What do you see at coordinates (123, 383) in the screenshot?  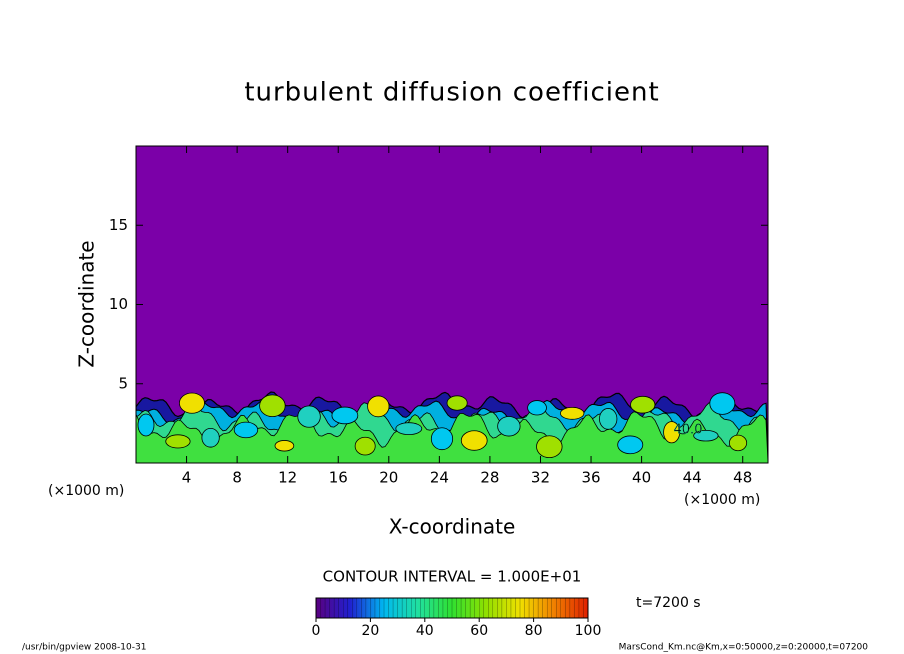 I see `y-tick-label: 5` at bounding box center [123, 383].